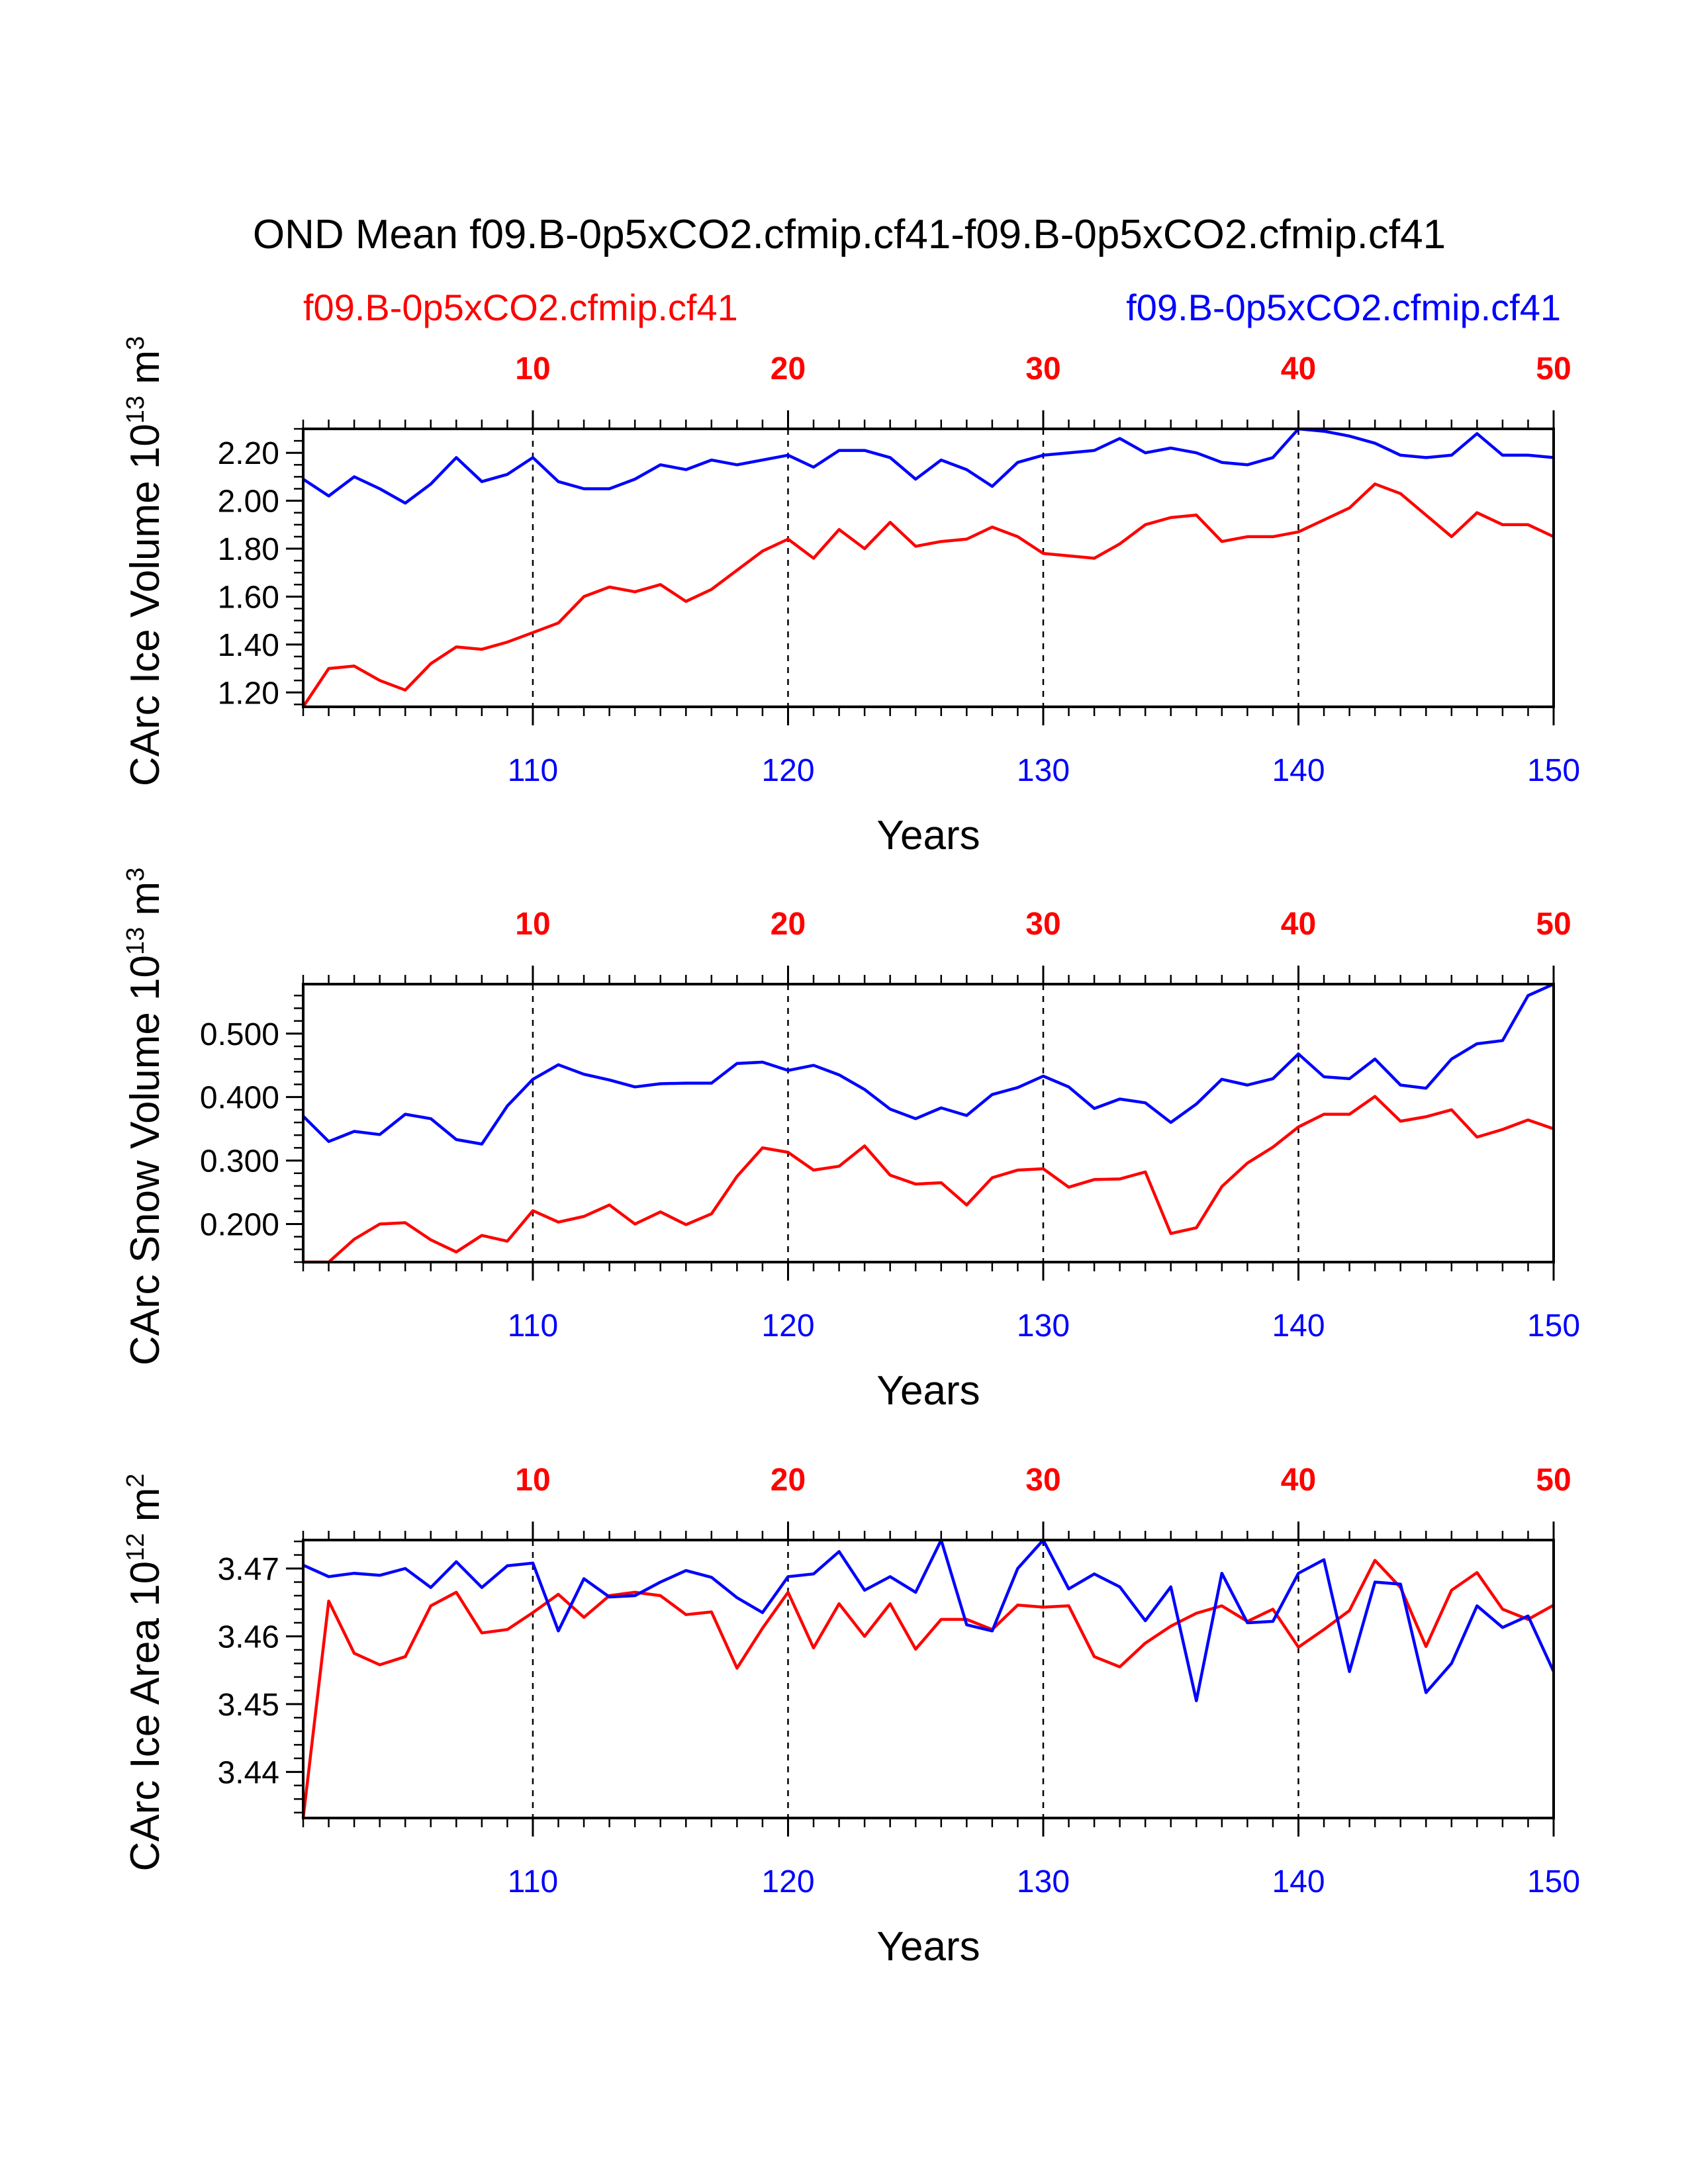  What do you see at coordinates (136, 1481) in the screenshot?
I see `y-axis-title-part: 2` at bounding box center [136, 1481].